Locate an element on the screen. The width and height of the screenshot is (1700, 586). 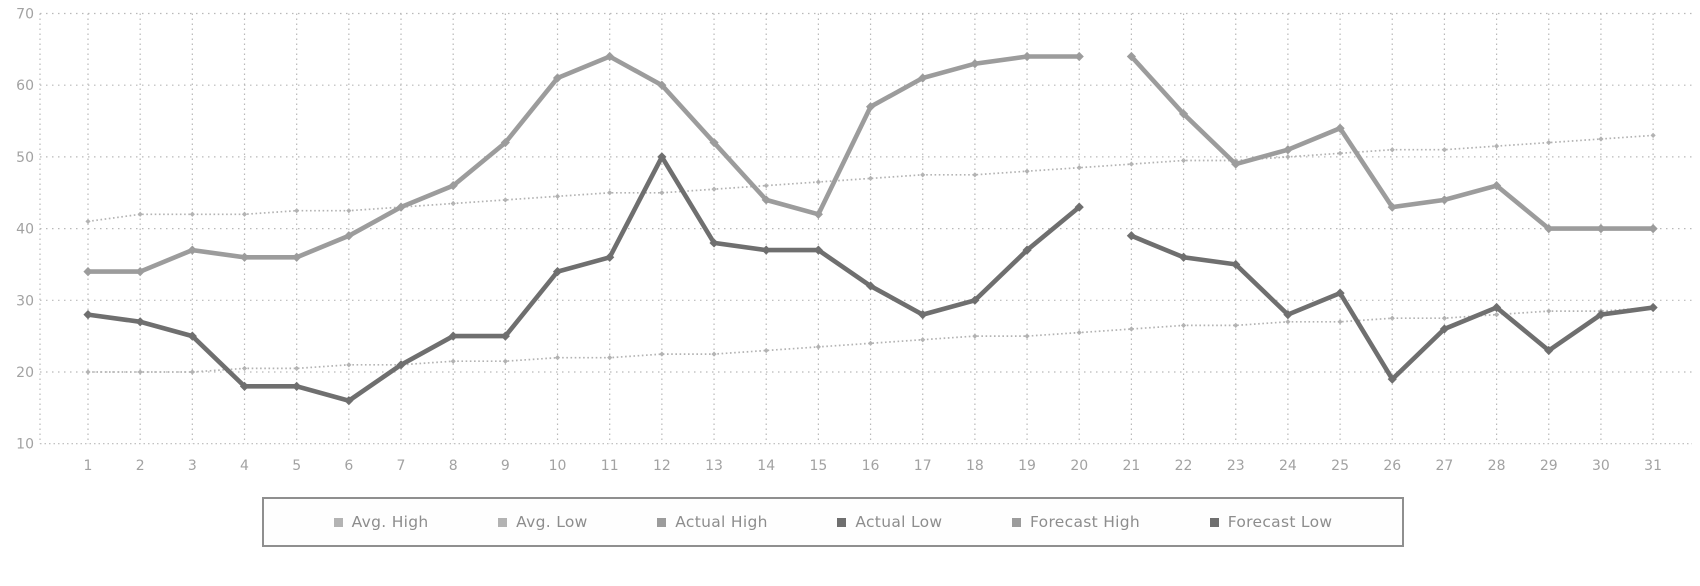
legend-label: Avg. Low is located at coordinates (552, 522).